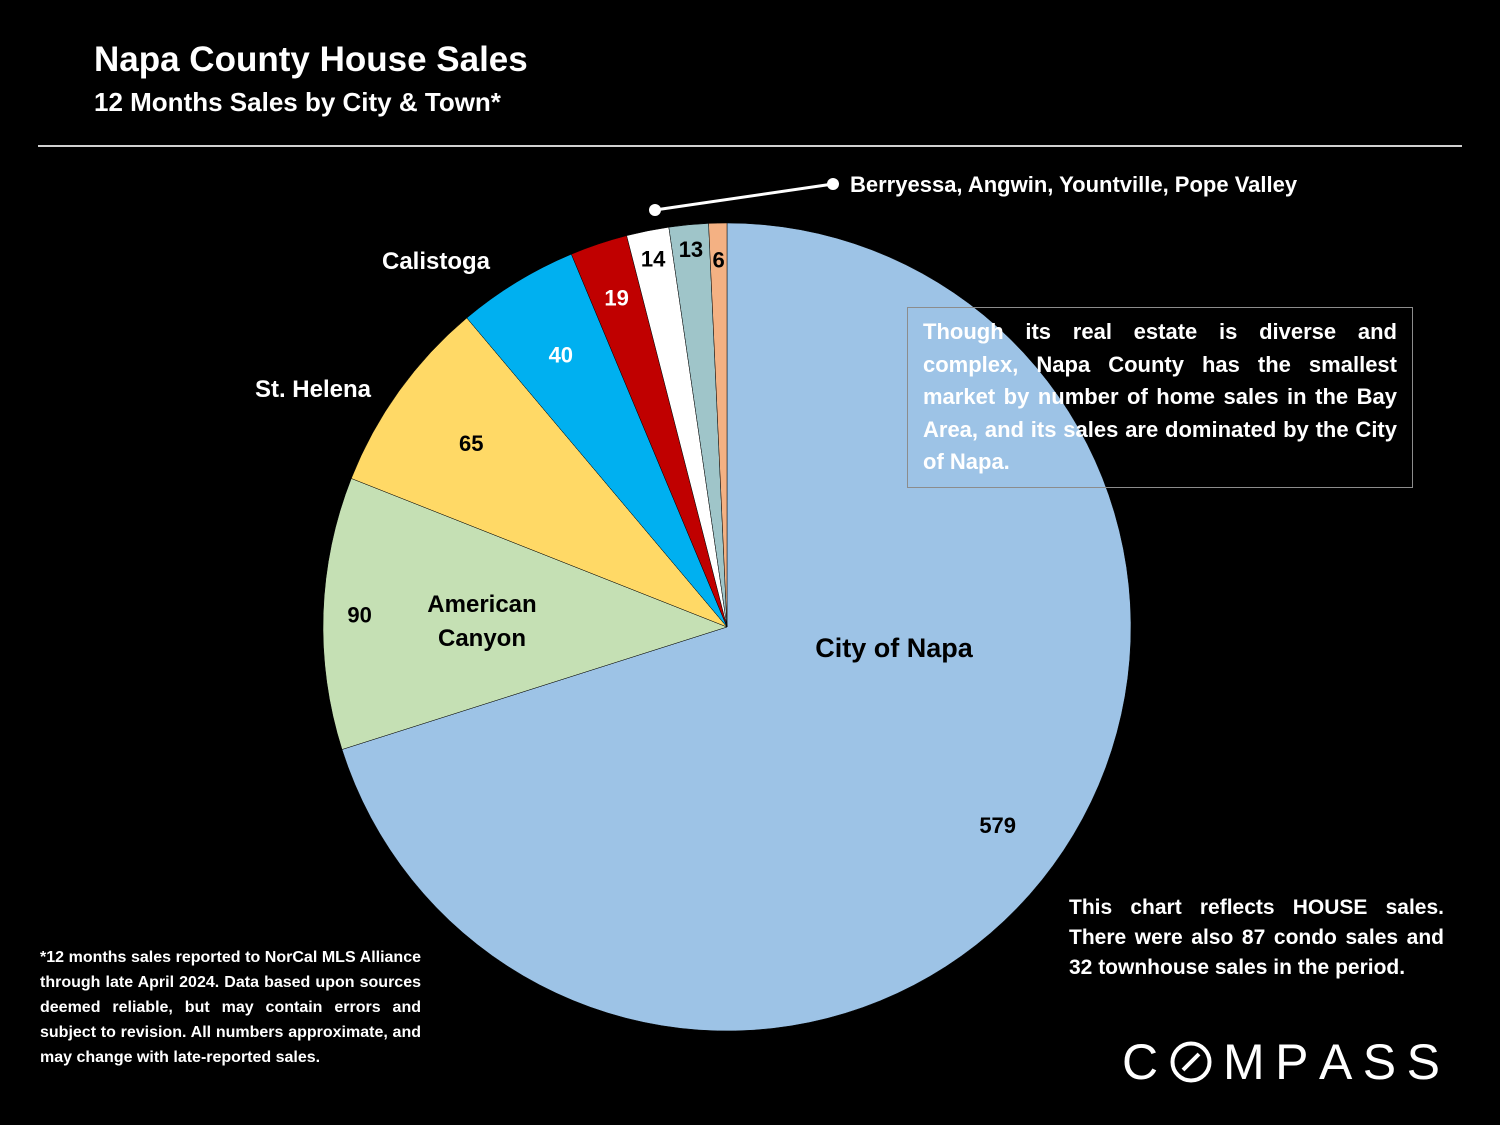 The width and height of the screenshot is (1500, 1125). What do you see at coordinates (1292, 1062) in the screenshot?
I see `logo-letter-p: P` at bounding box center [1292, 1062].